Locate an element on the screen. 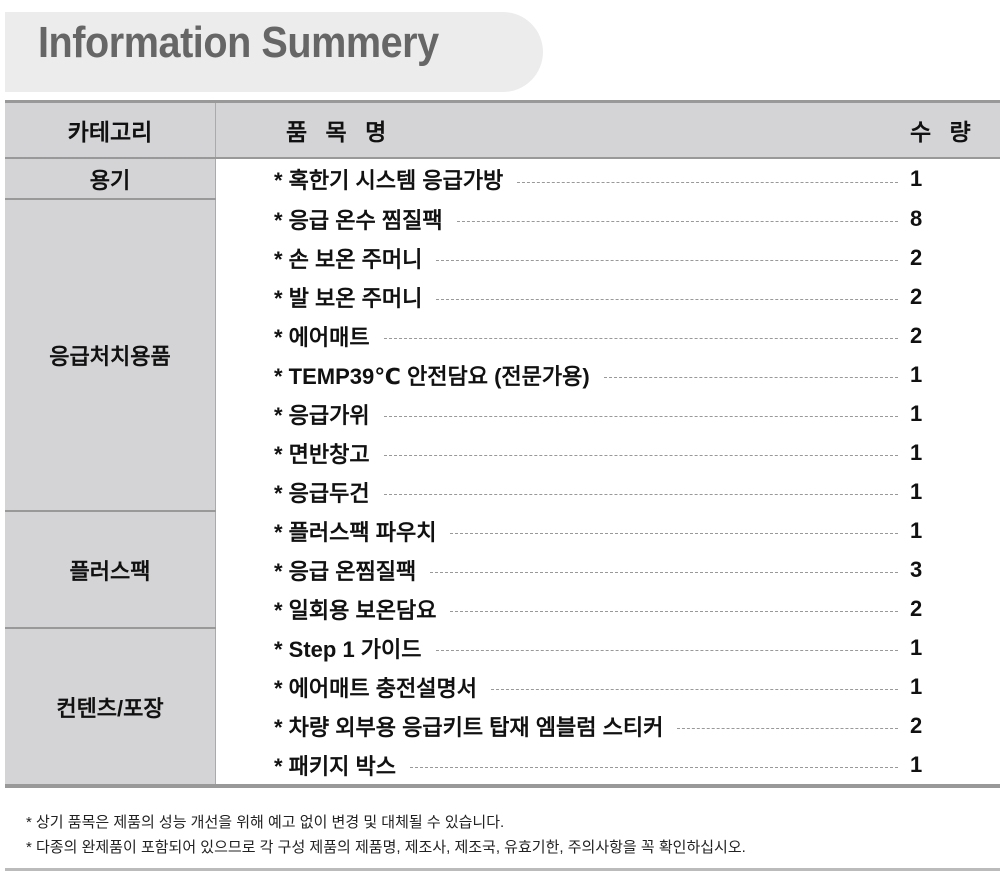  item-name: * 손 보온 주머니 is located at coordinates (348, 259).